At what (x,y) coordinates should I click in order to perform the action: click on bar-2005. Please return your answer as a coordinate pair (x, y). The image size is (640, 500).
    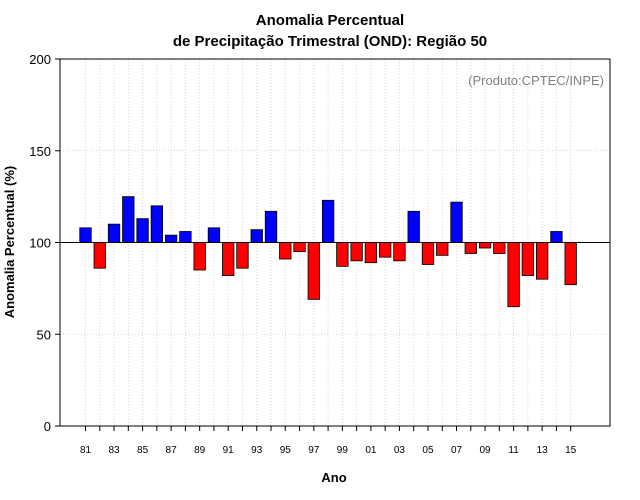
    Looking at the image, I should click on (428, 253).